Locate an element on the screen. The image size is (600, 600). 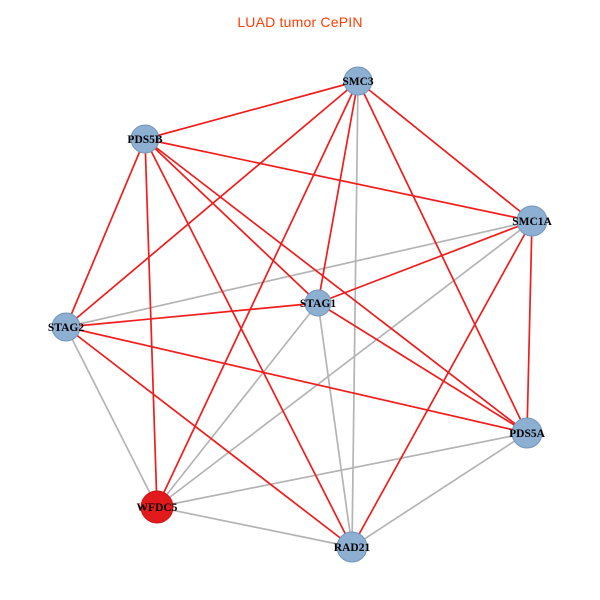
edge-WFDC5-RAD21 is located at coordinates (254, 527).